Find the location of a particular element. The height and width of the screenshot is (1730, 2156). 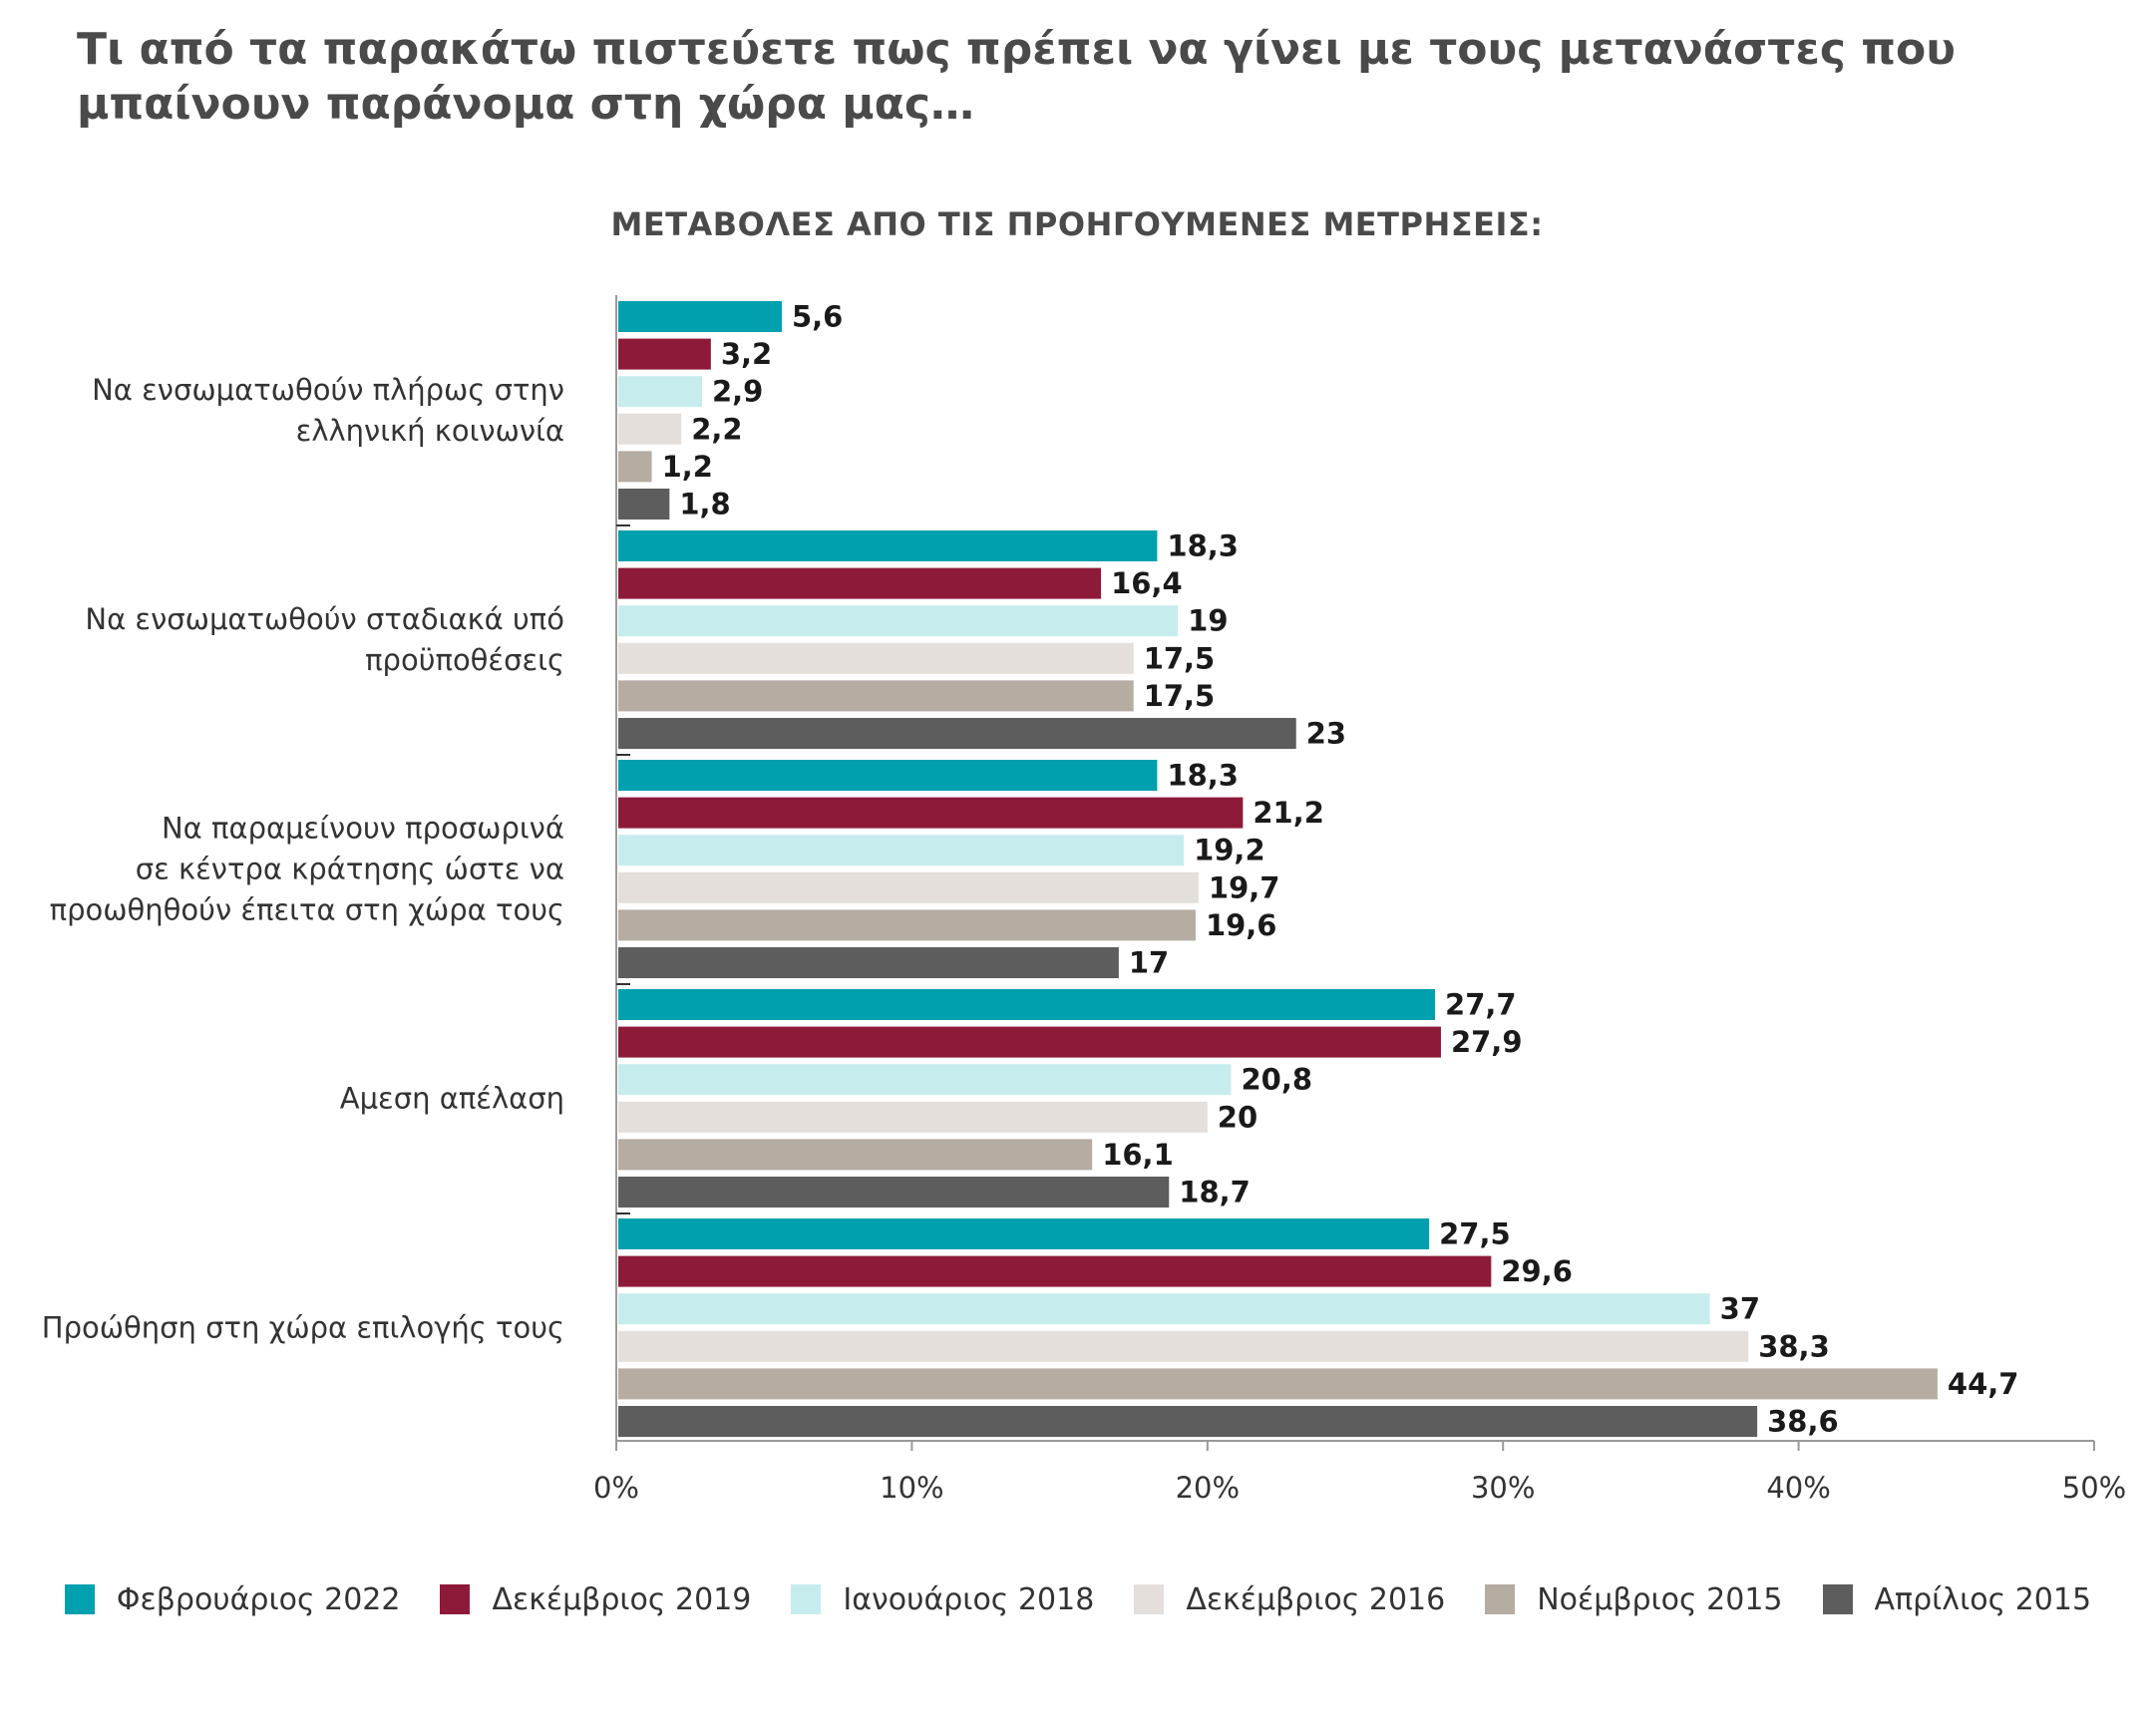

bar-value-label: 38,6 is located at coordinates (1803, 1422).